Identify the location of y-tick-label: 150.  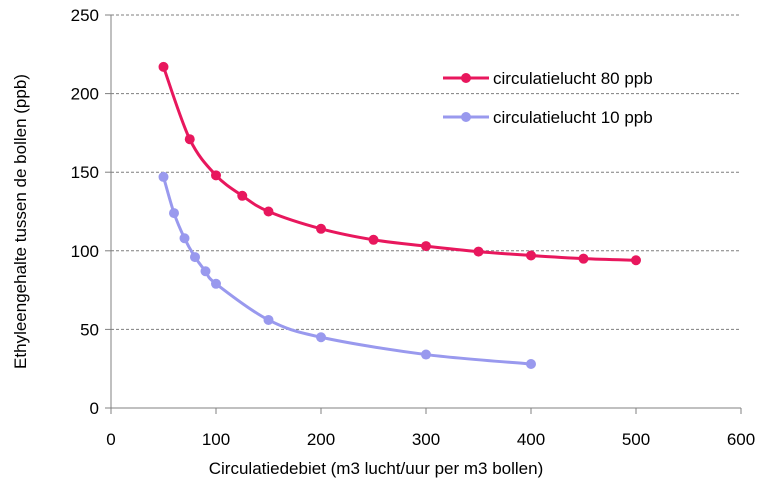
(85, 172).